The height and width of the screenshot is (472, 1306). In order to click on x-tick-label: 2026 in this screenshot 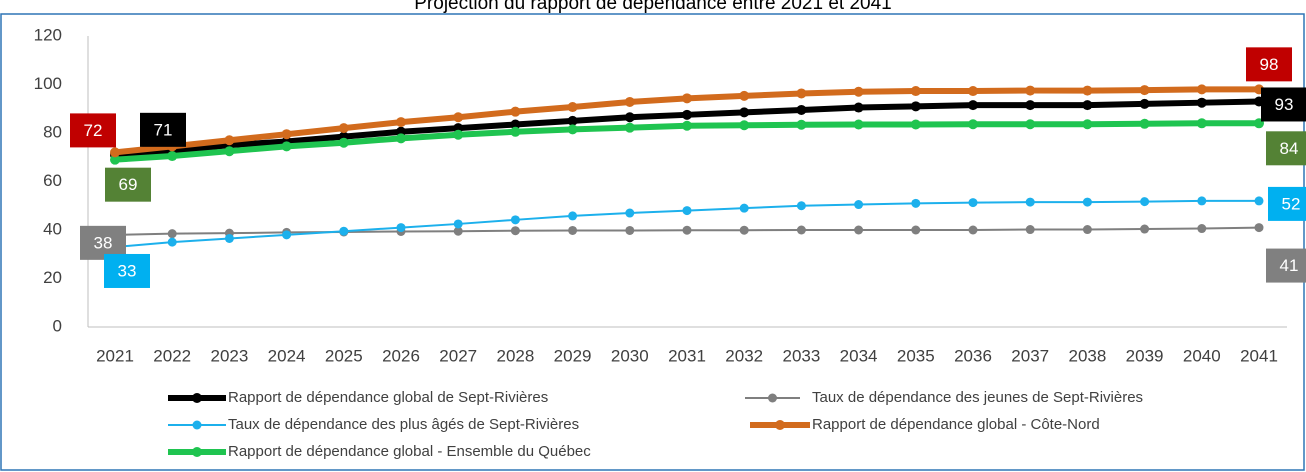, I will do `click(401, 355)`.